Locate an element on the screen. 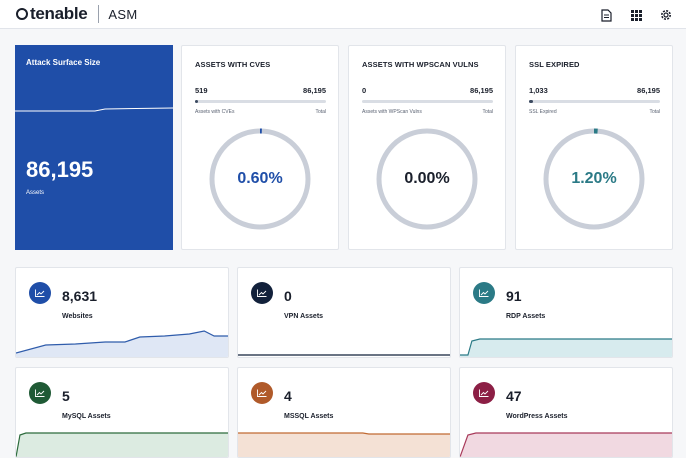 The width and height of the screenshot is (686, 458). count-label: Assets with WPScan Vulns is located at coordinates (392, 112).